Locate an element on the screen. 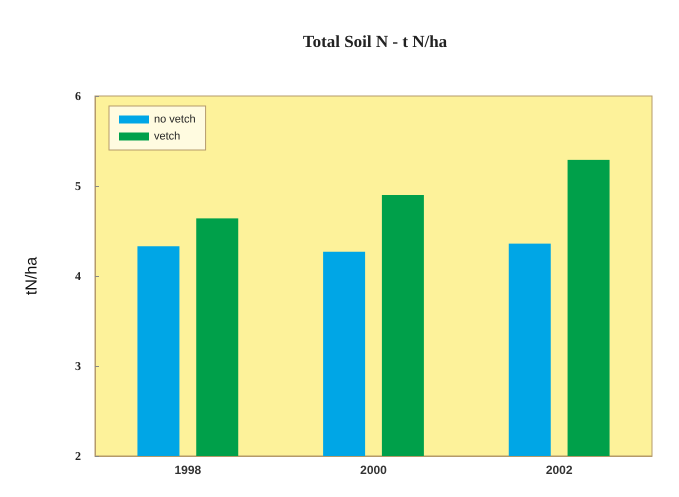  legend-label: no vetch is located at coordinates (175, 120).